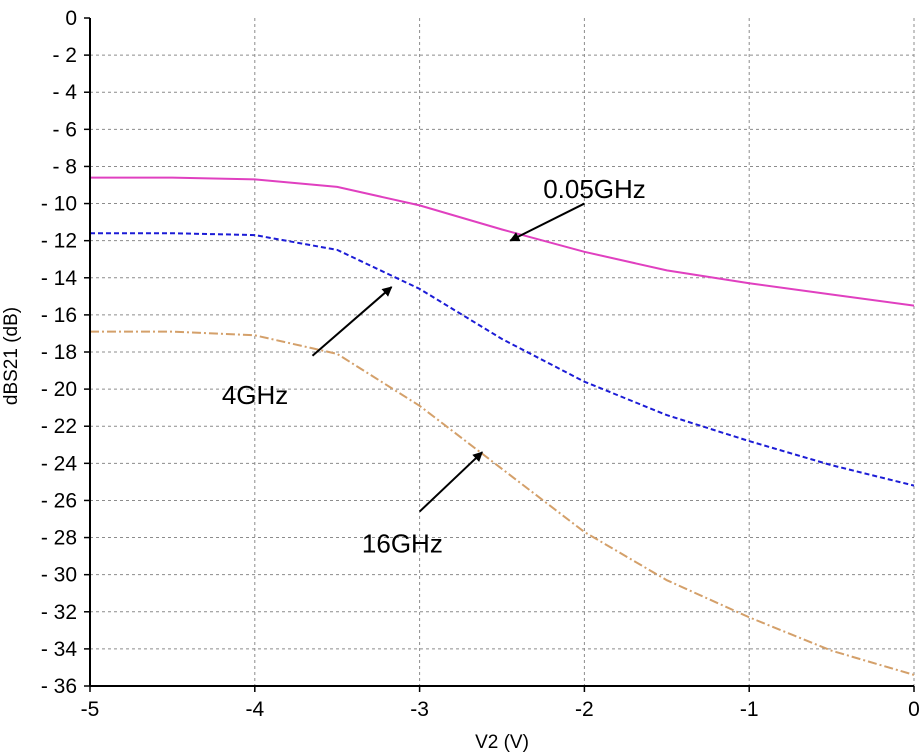  What do you see at coordinates (59, 463) in the screenshot?
I see `y-tick-label: - 24` at bounding box center [59, 463].